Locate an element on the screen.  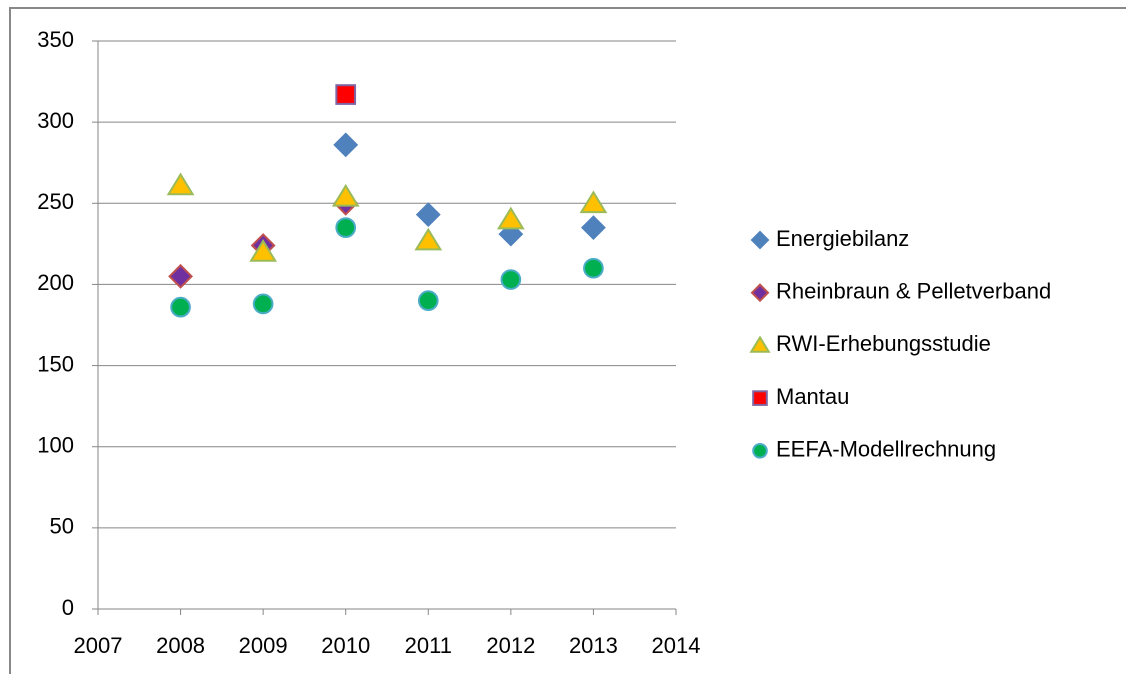
y-tick-label: 0 is located at coordinates (68, 607).